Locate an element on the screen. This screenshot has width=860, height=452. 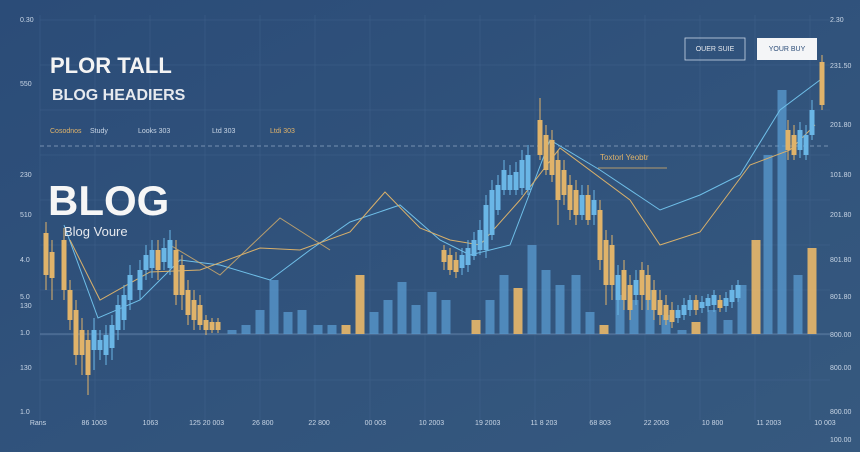
bottom-axis-label: 125 20 003 is located at coordinates (206, 423).